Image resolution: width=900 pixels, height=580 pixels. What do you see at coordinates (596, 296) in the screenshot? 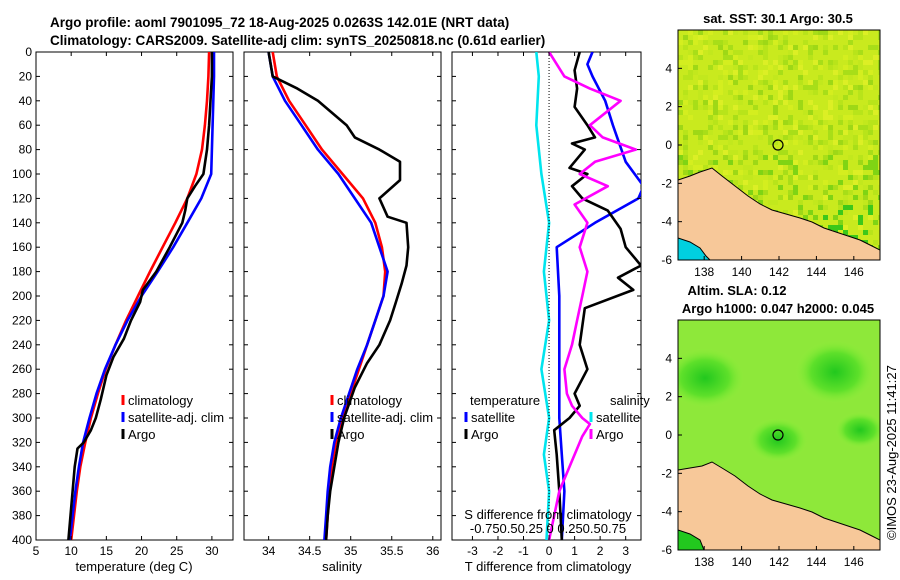
I see `diff-series-temperature-argo` at bounding box center [596, 296].